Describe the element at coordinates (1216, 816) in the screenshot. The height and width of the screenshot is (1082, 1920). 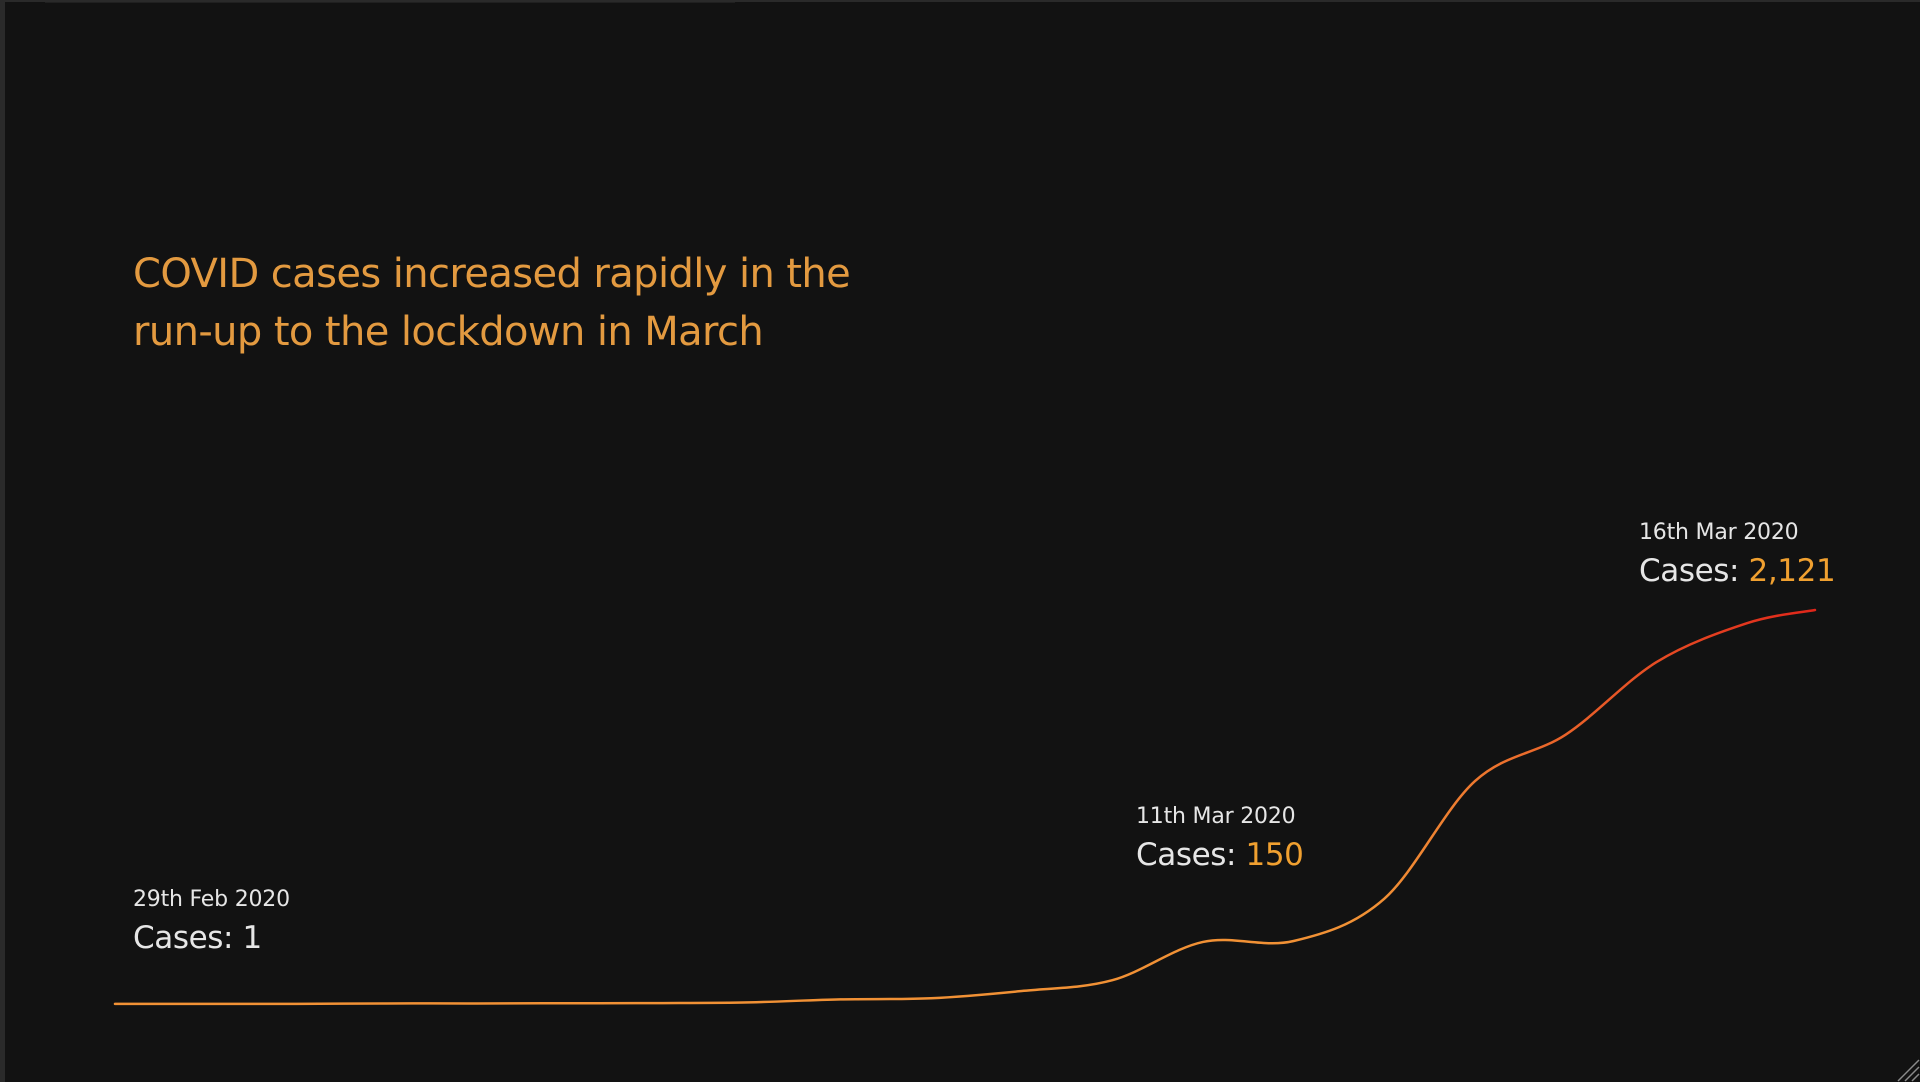
I see `annotation-date: 11th Mar 2020` at that location.